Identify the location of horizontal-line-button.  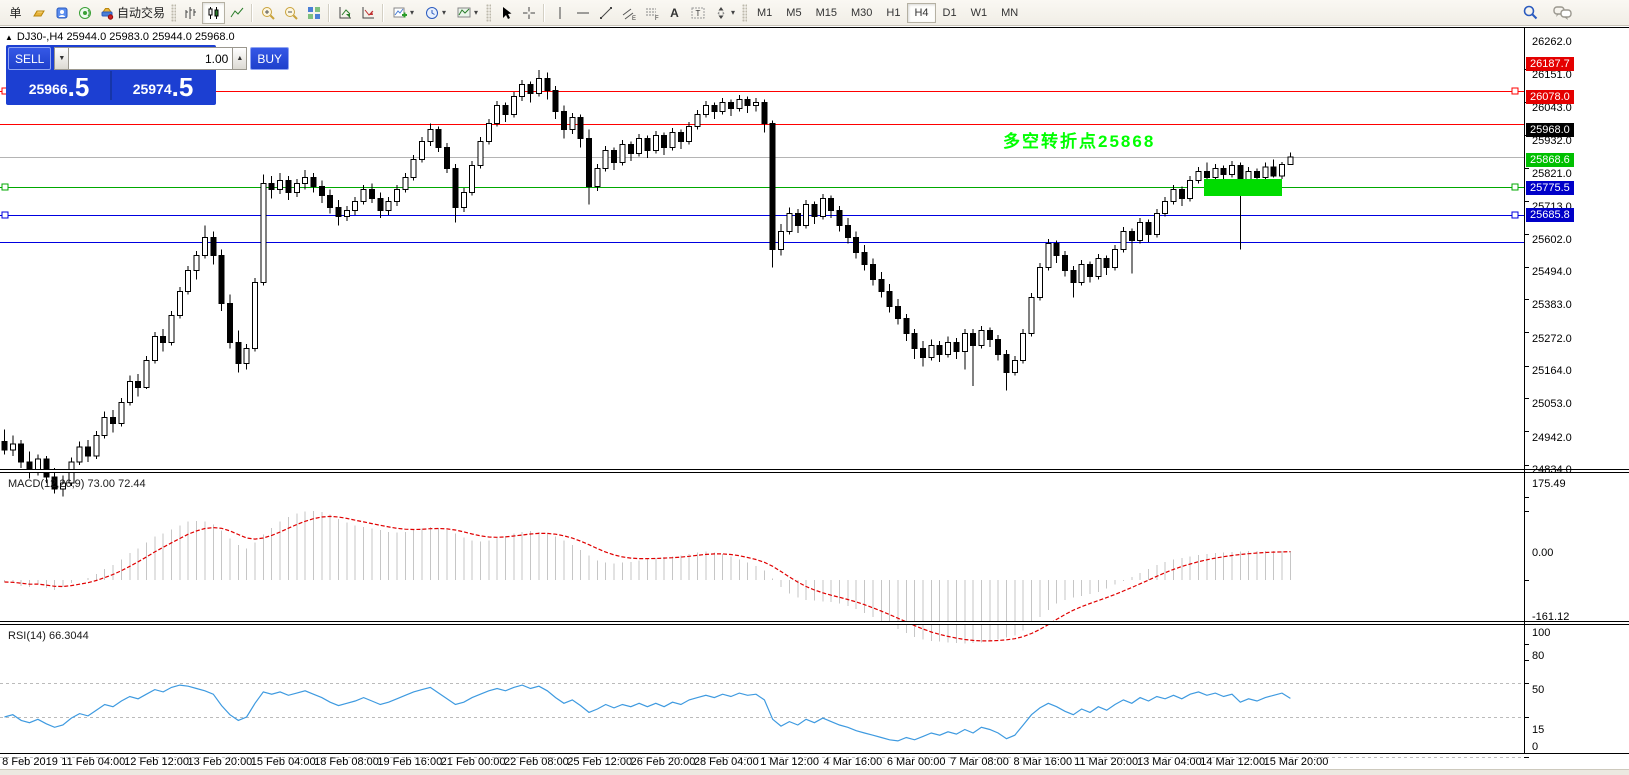
(582, 13).